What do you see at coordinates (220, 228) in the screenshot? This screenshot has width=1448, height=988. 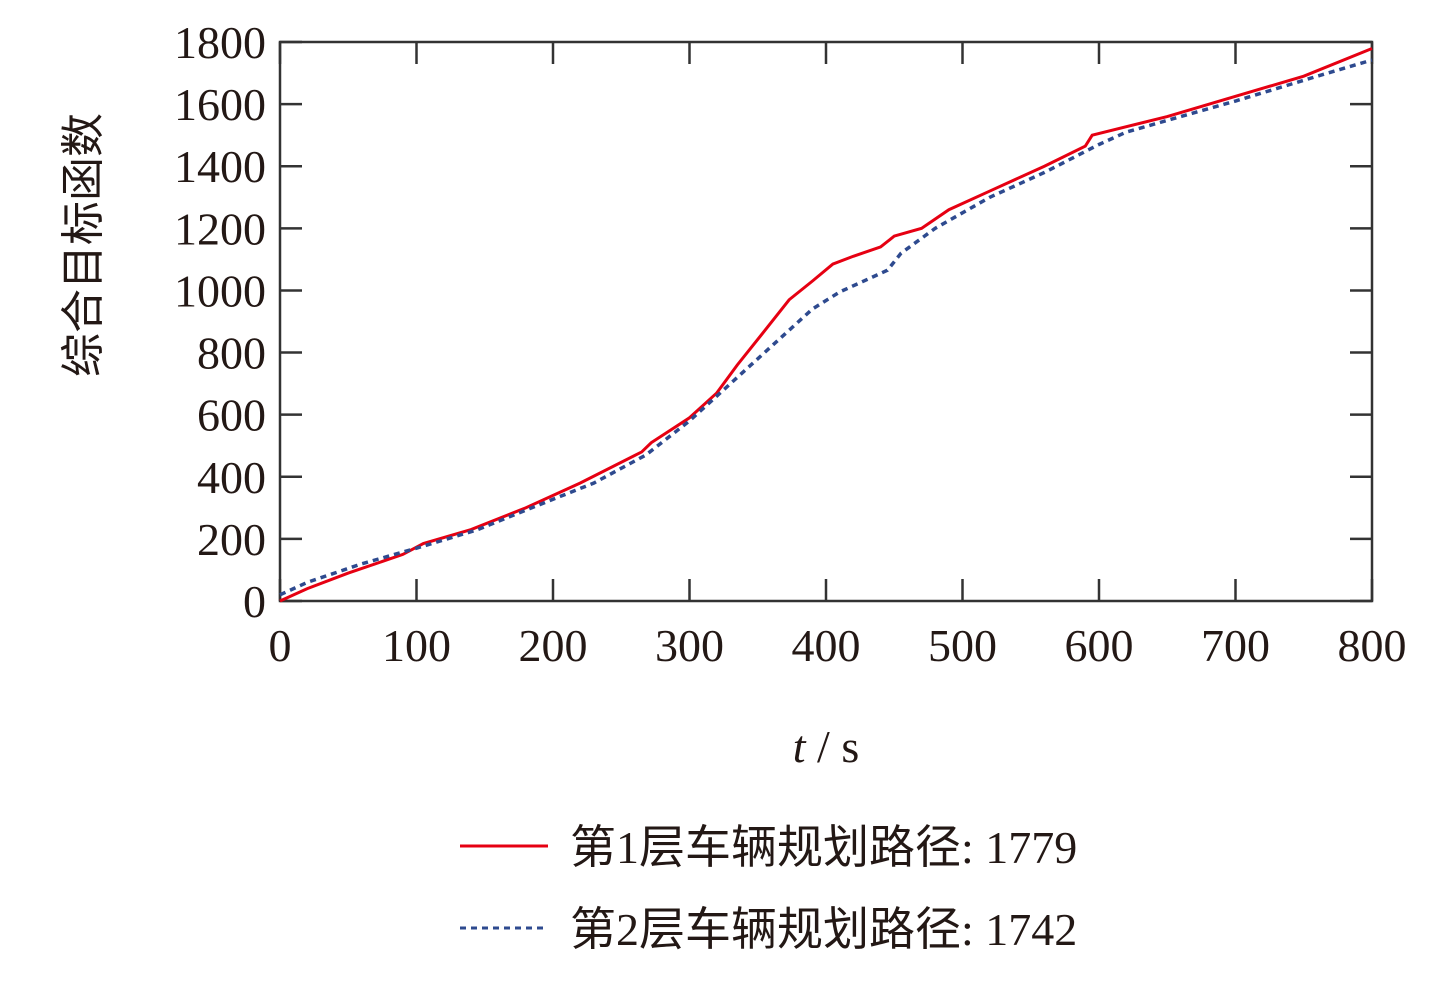 I see `y-tick-label: 1200` at bounding box center [220, 228].